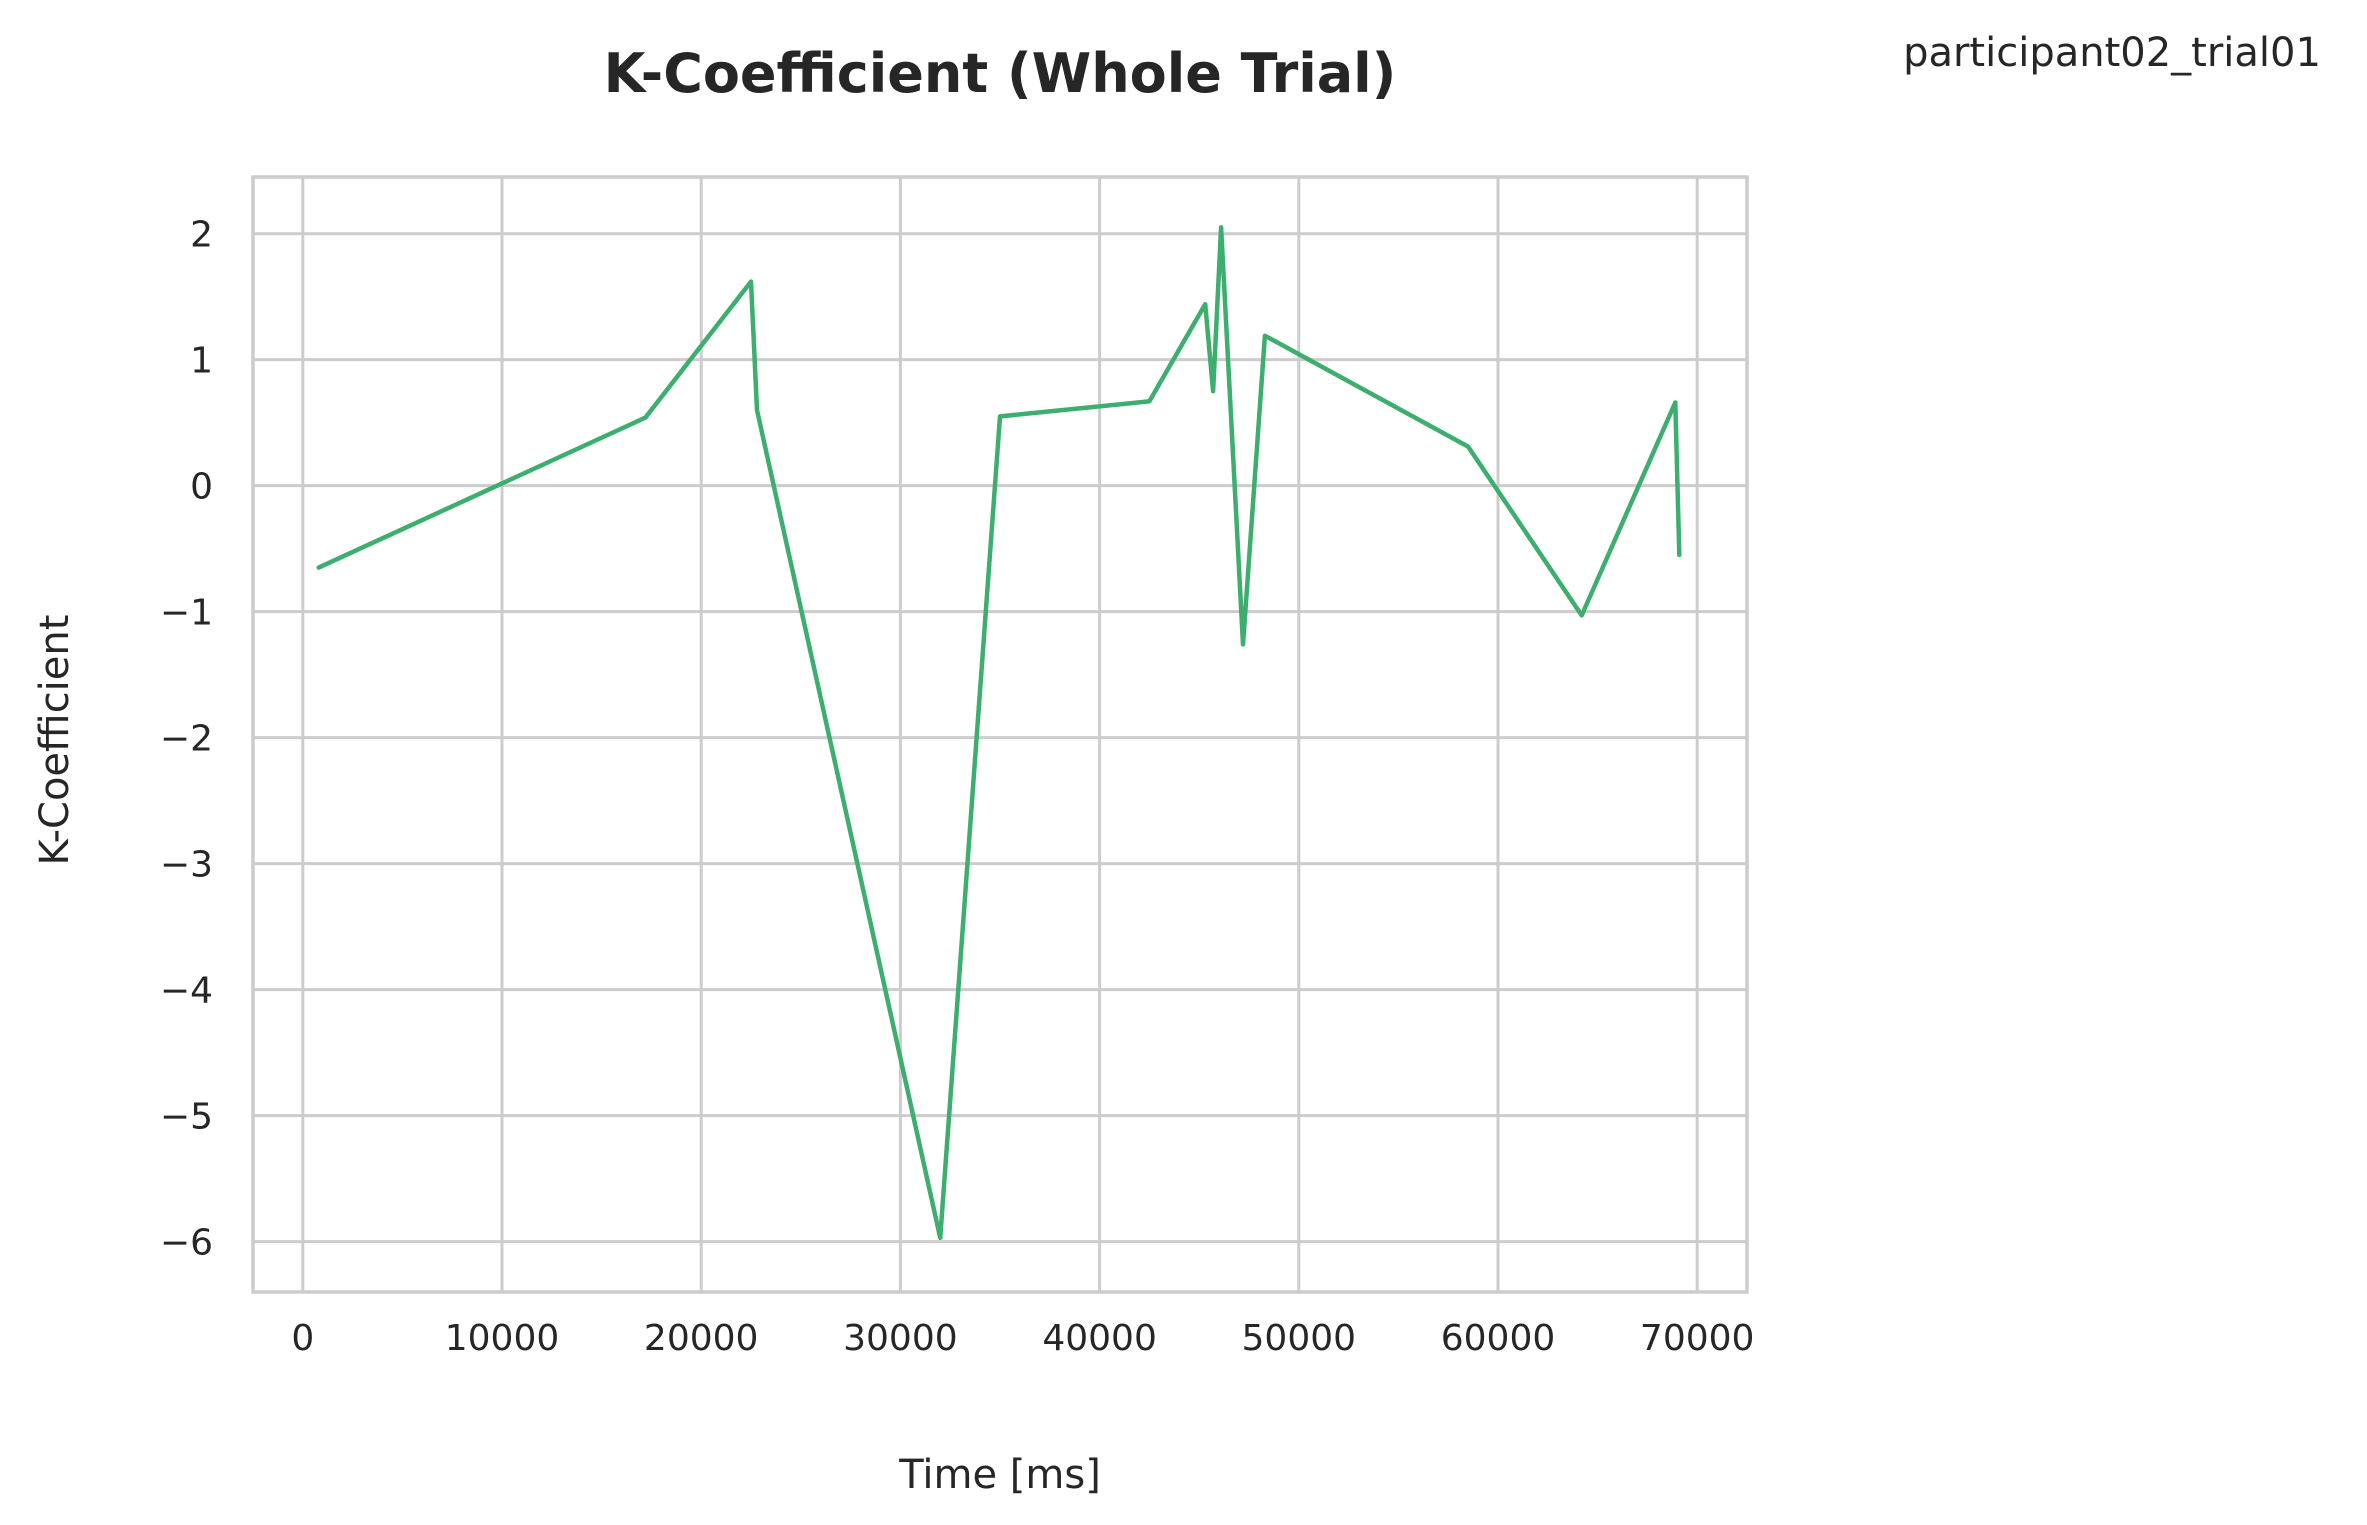 Image resolution: width=2367 pixels, height=1525 pixels. What do you see at coordinates (999, 1475) in the screenshot?
I see `x-axis-label: Time [ms]` at bounding box center [999, 1475].